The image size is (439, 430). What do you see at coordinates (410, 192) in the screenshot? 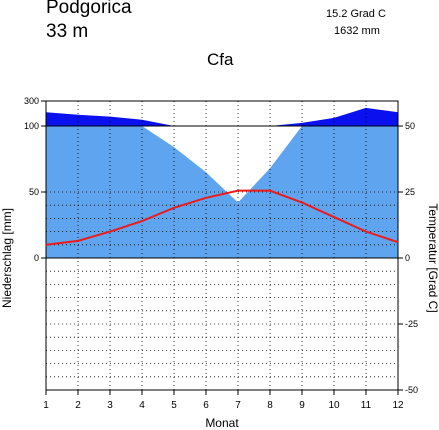
I see `y-right-tick-label: 25` at bounding box center [410, 192].